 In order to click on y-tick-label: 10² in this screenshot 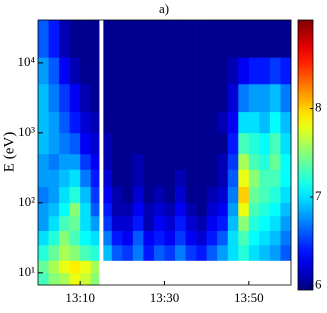, I will do `click(26, 201)`.